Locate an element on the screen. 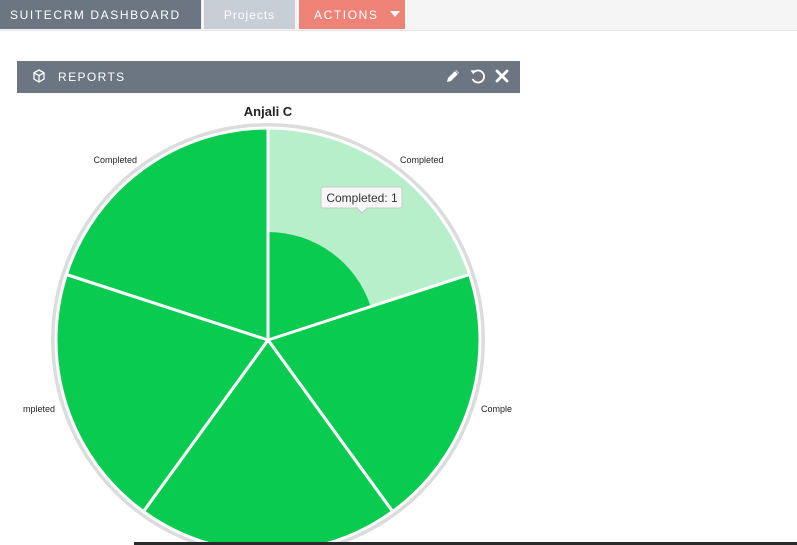 The image size is (797, 545). chart-title: Anjali C is located at coordinates (268, 111).